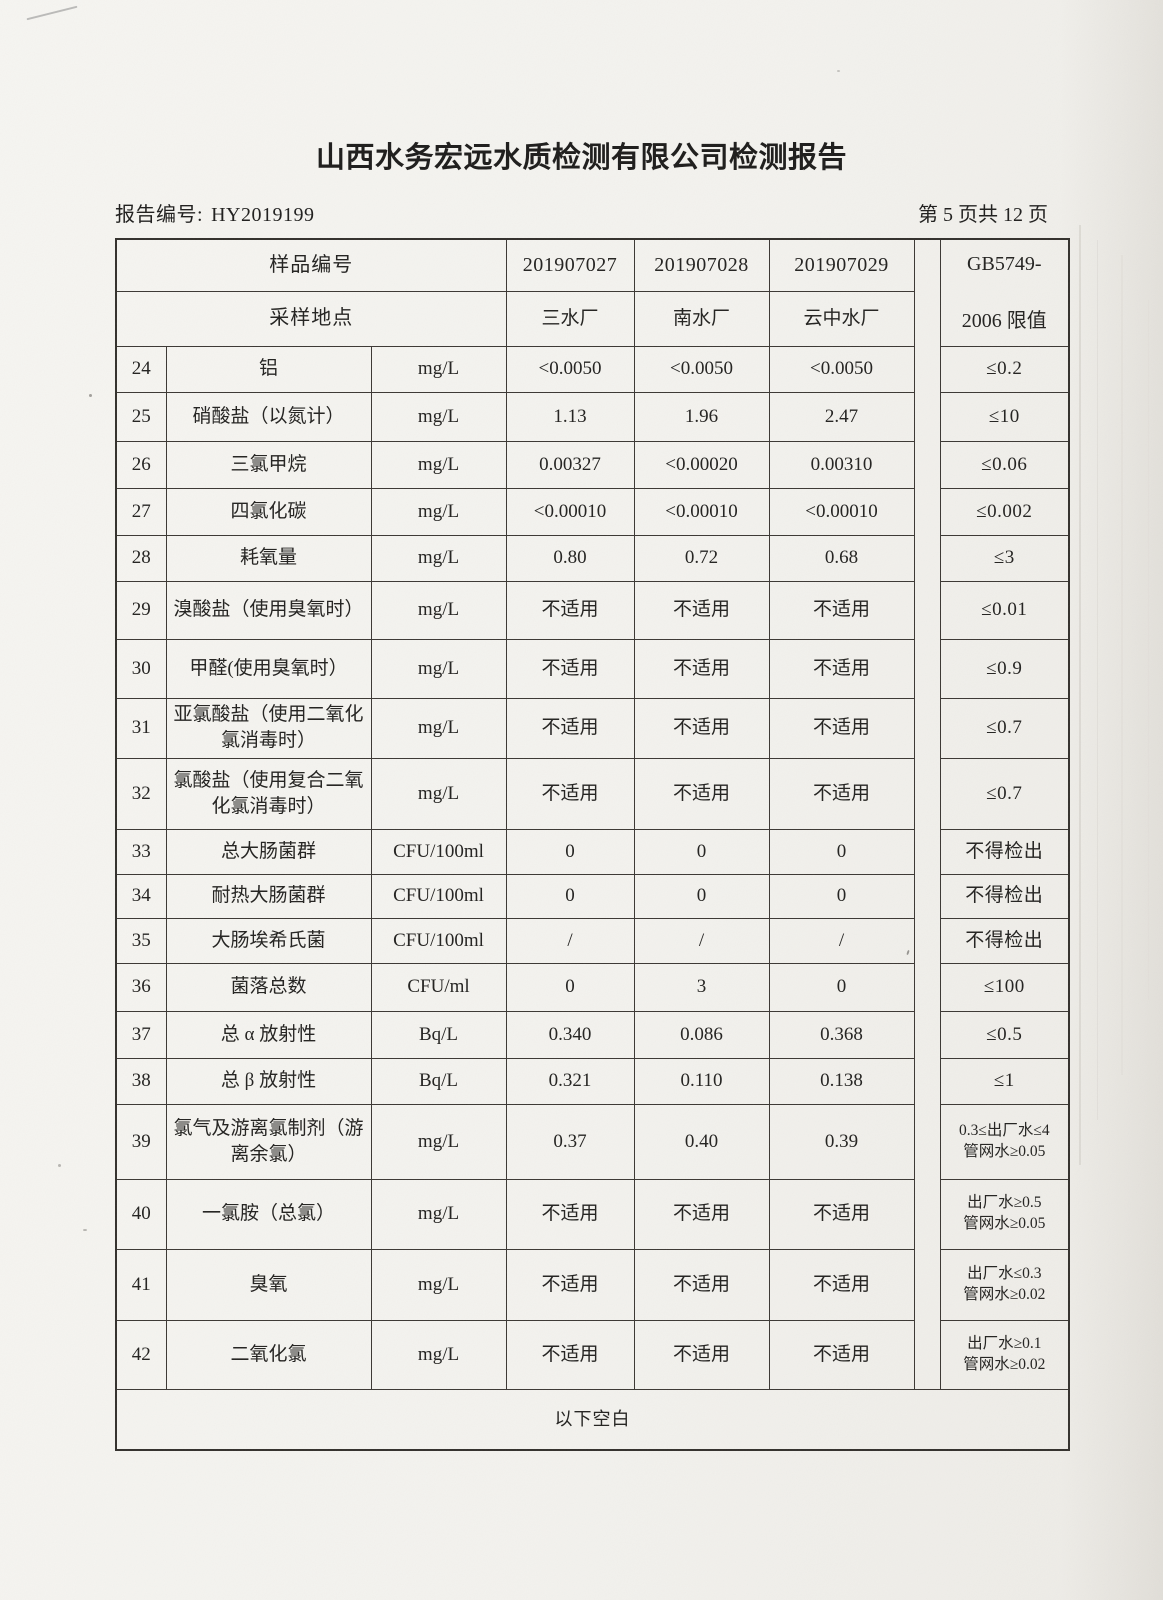  I want to click on limit-line1: 出厂水≥0.5, so click(1004, 1203).